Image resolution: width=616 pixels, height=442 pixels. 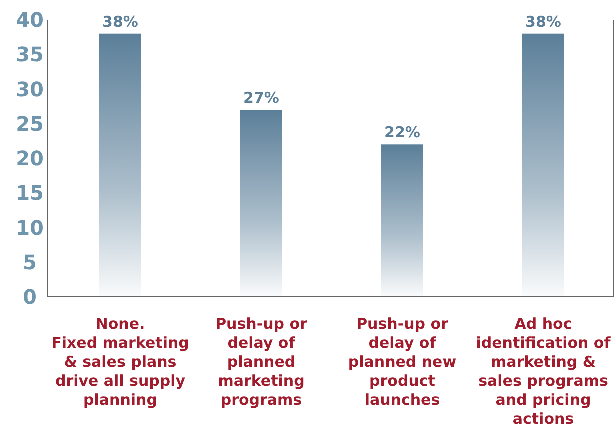 I want to click on data-label: 27%, so click(x=262, y=98).